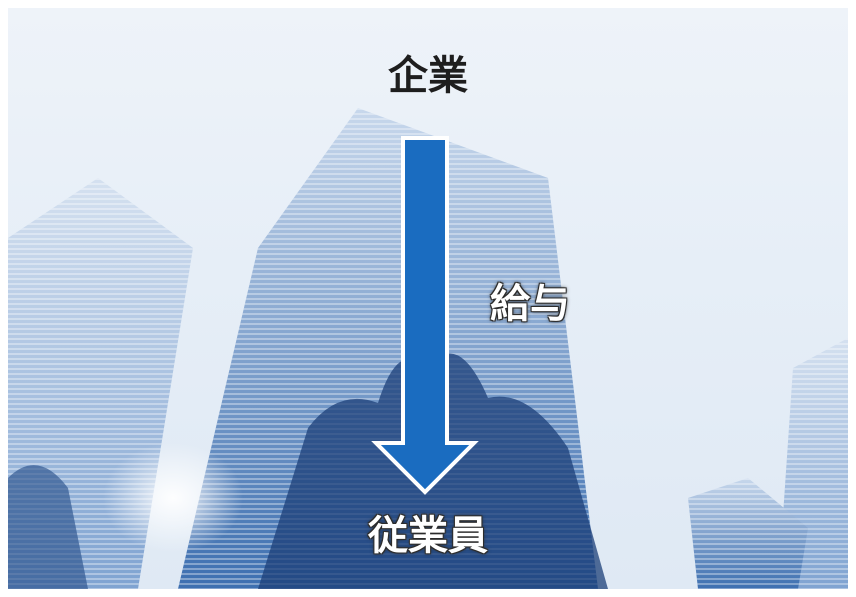  I want to click on flow-label: 給与, so click(530, 304).